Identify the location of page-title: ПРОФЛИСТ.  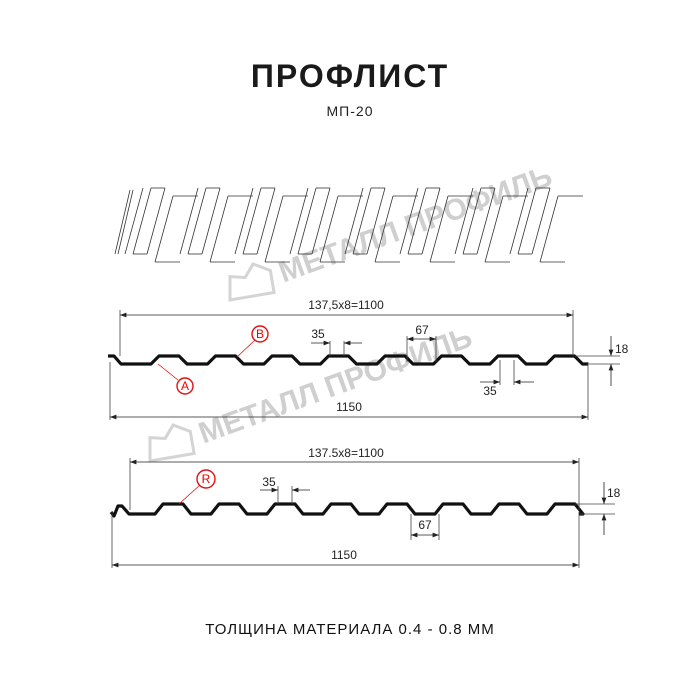
(350, 76).